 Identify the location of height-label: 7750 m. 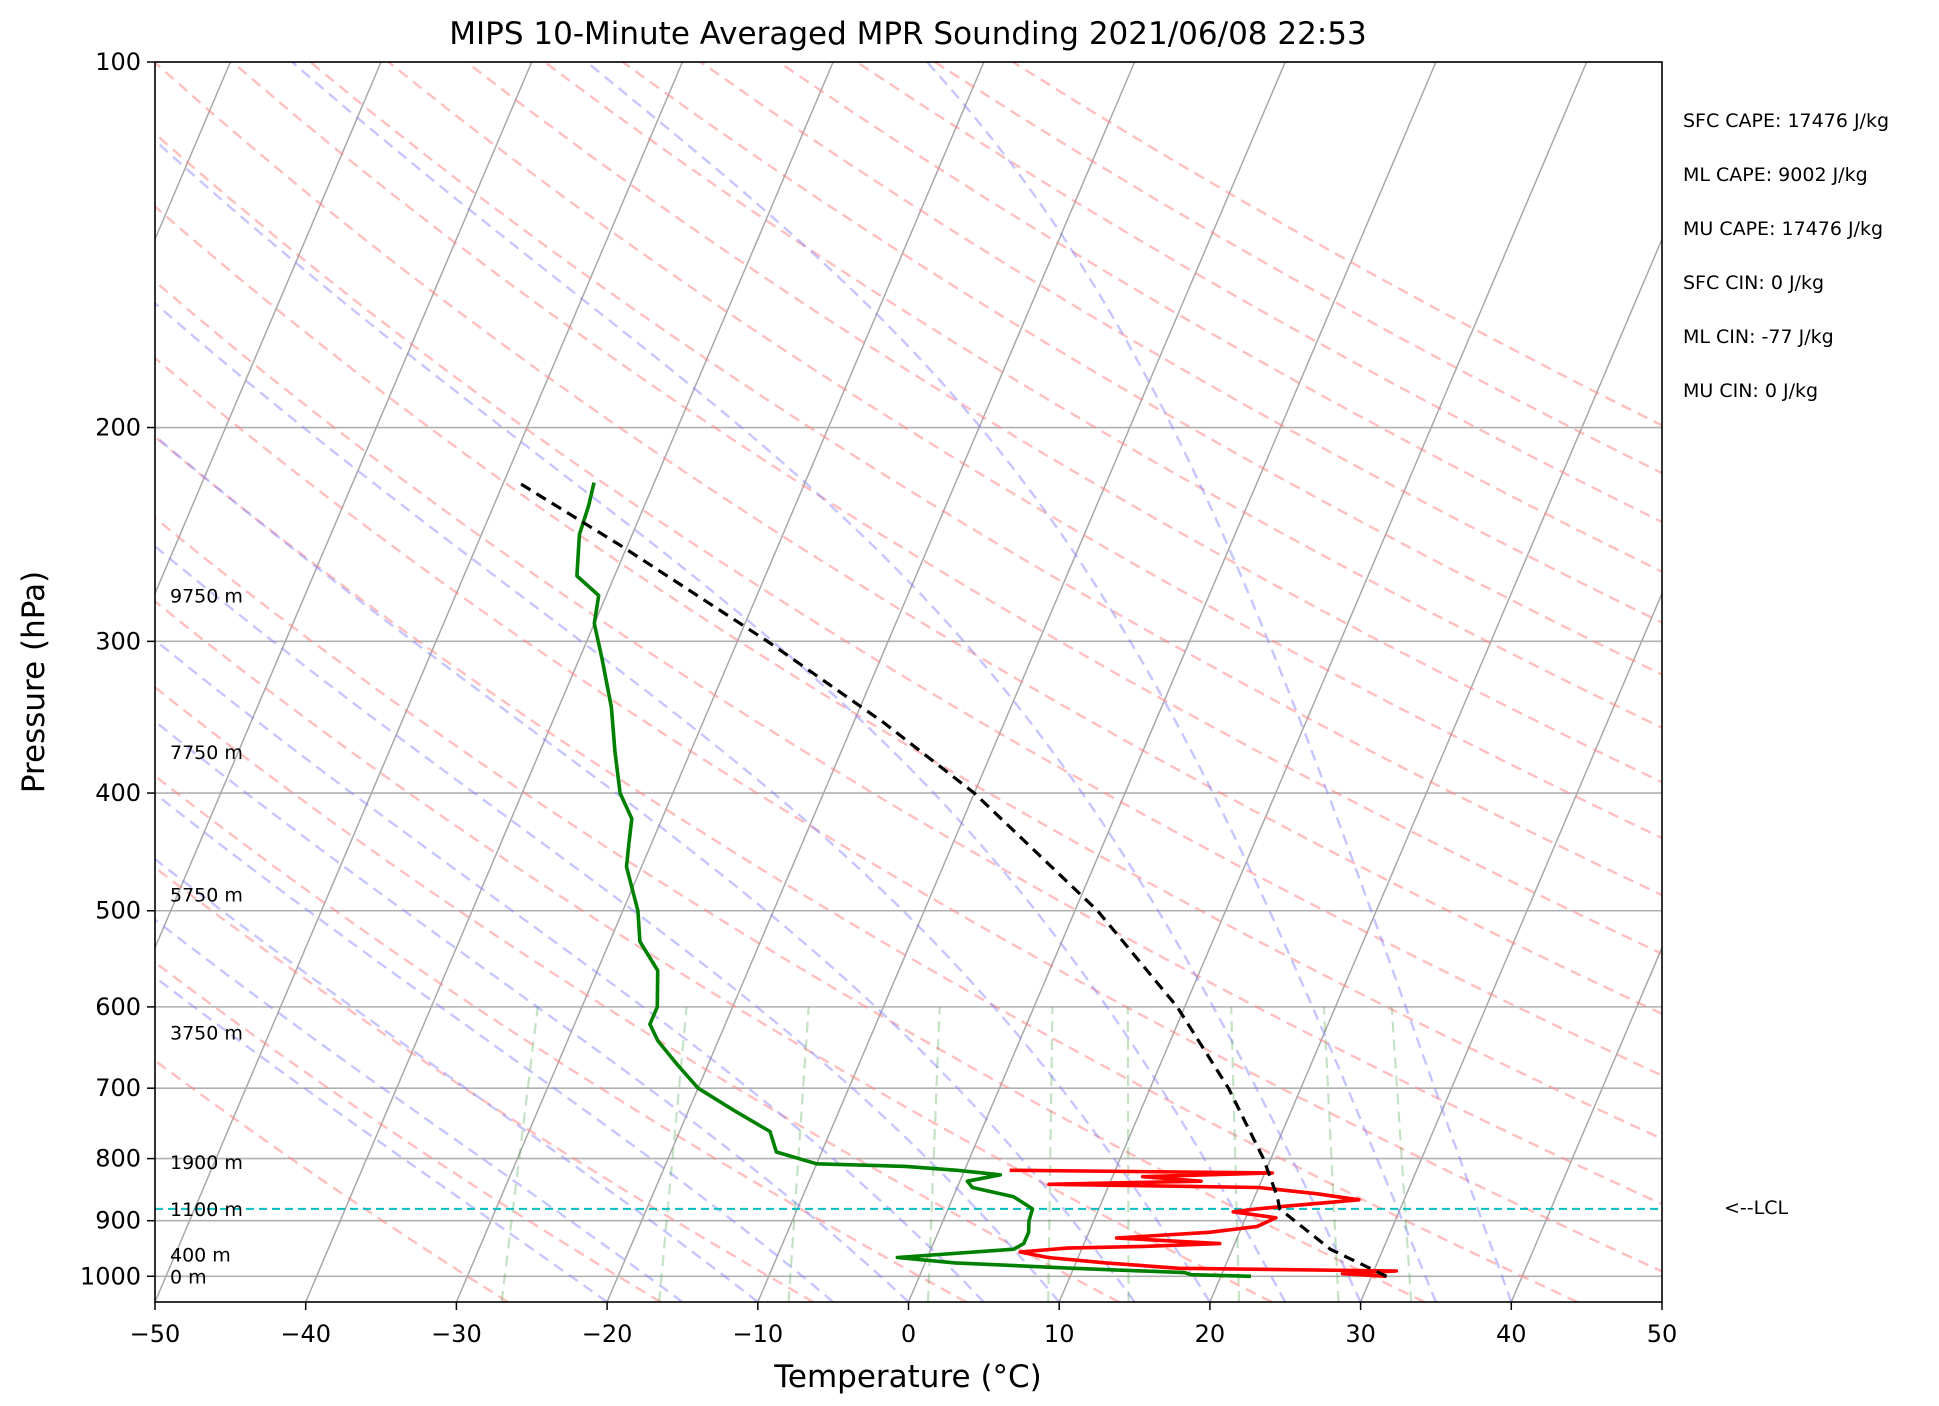
(206, 753).